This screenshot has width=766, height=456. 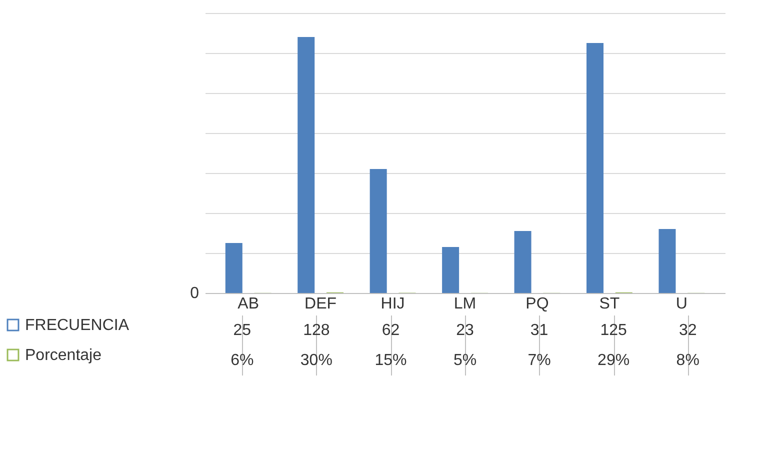 I want to click on data-label: 25, so click(x=242, y=330).